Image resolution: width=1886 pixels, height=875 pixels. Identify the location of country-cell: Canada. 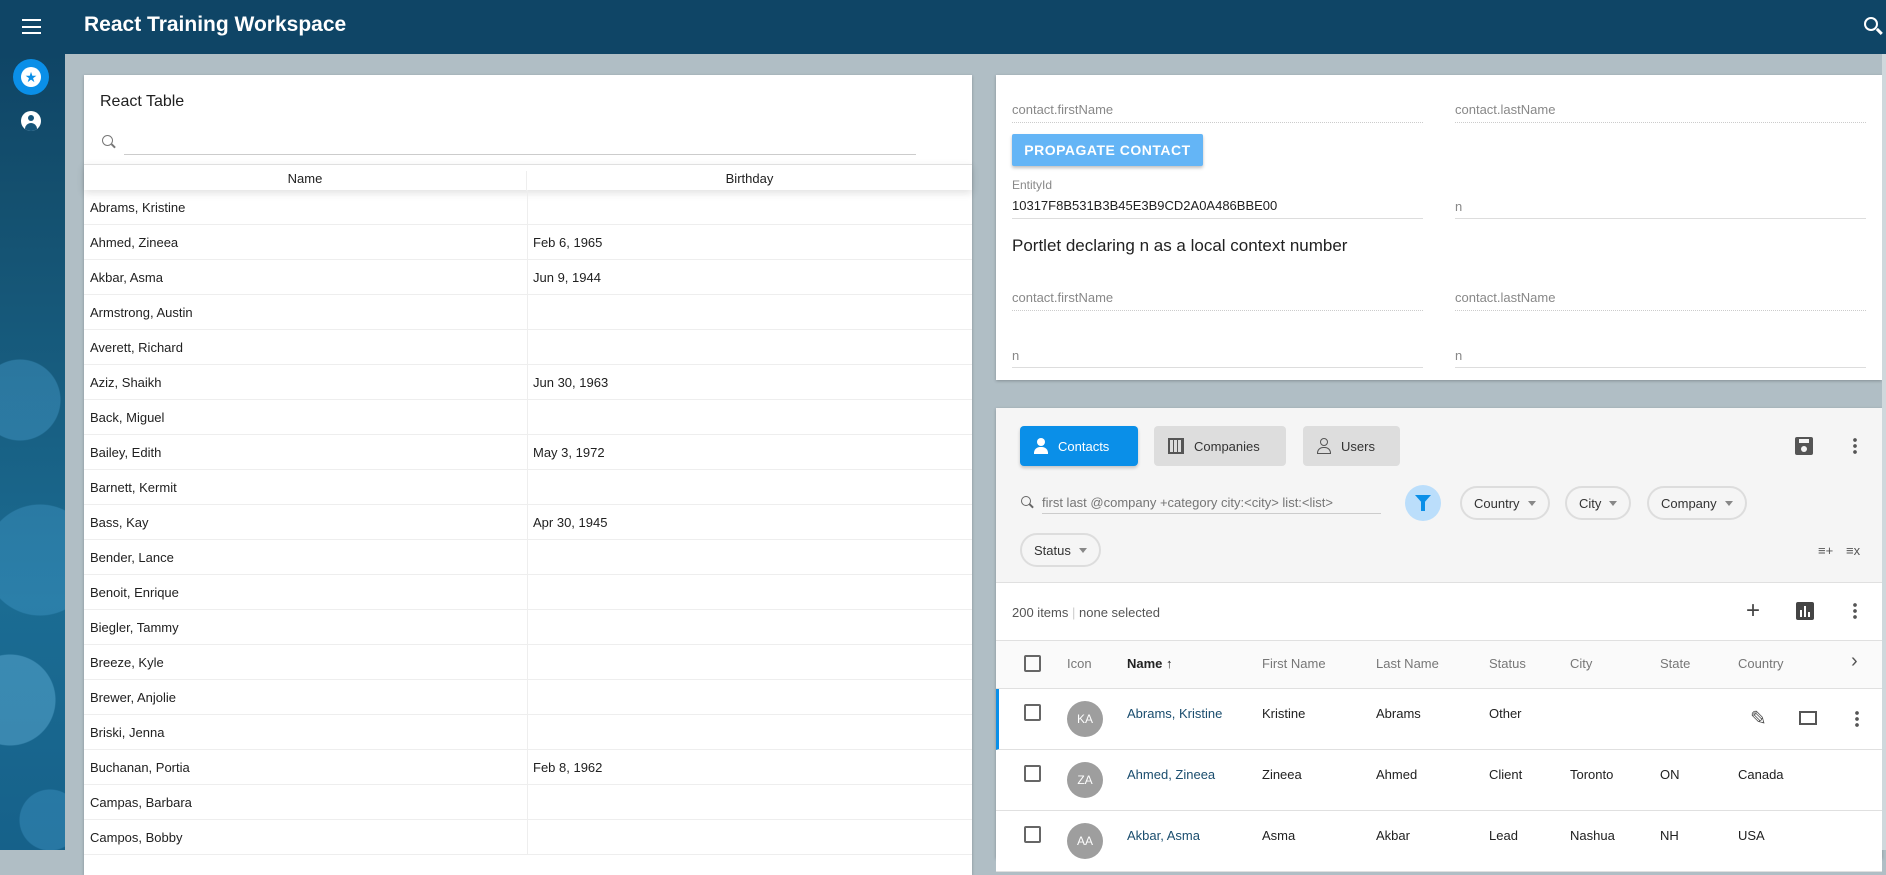
(1761, 774).